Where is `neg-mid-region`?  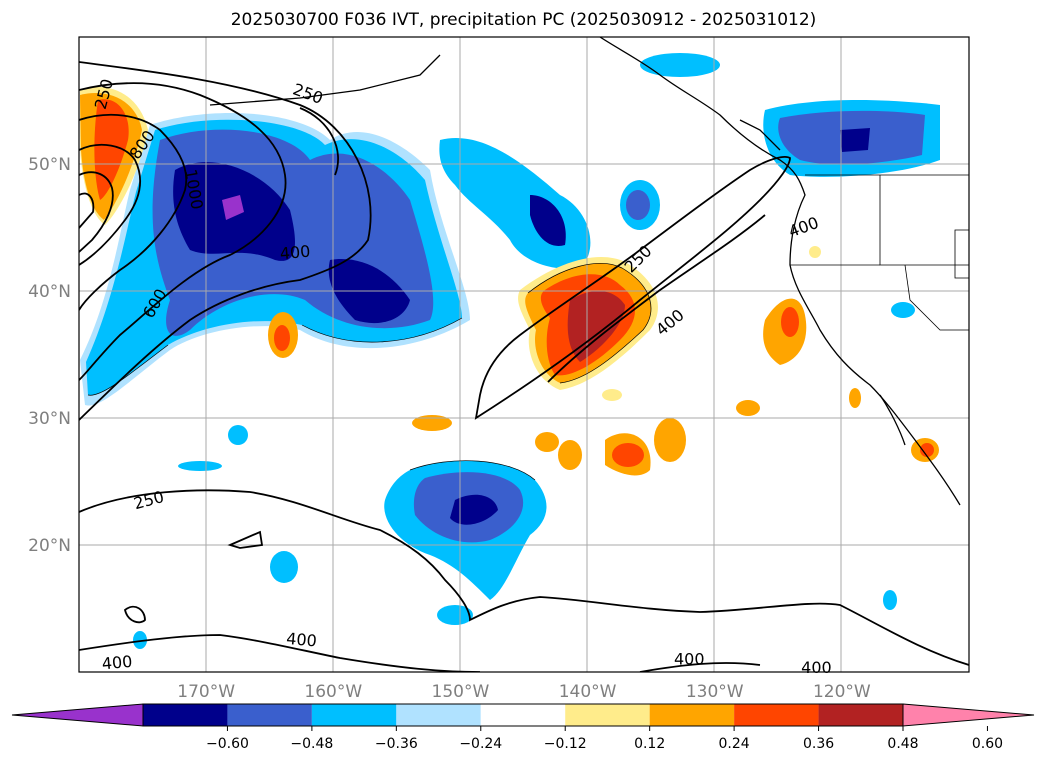
neg-mid-region is located at coordinates (638, 205).